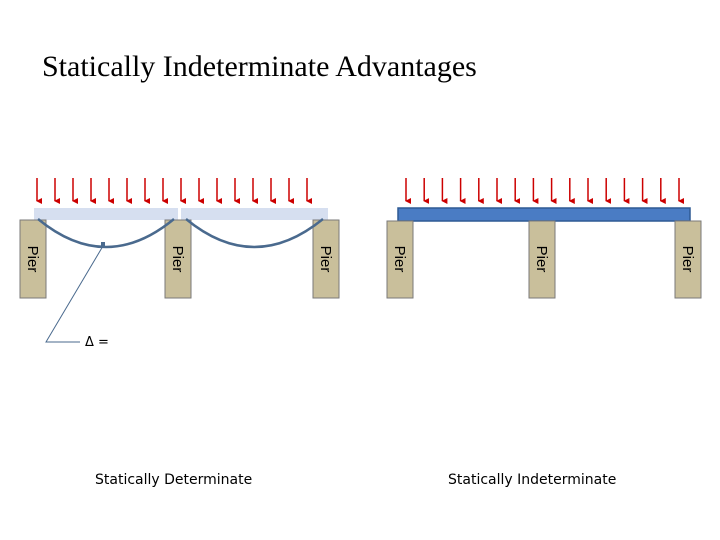 This screenshot has height=540, width=720. I want to click on caption-indeterminate: Statically Indeterminate, so click(532, 480).